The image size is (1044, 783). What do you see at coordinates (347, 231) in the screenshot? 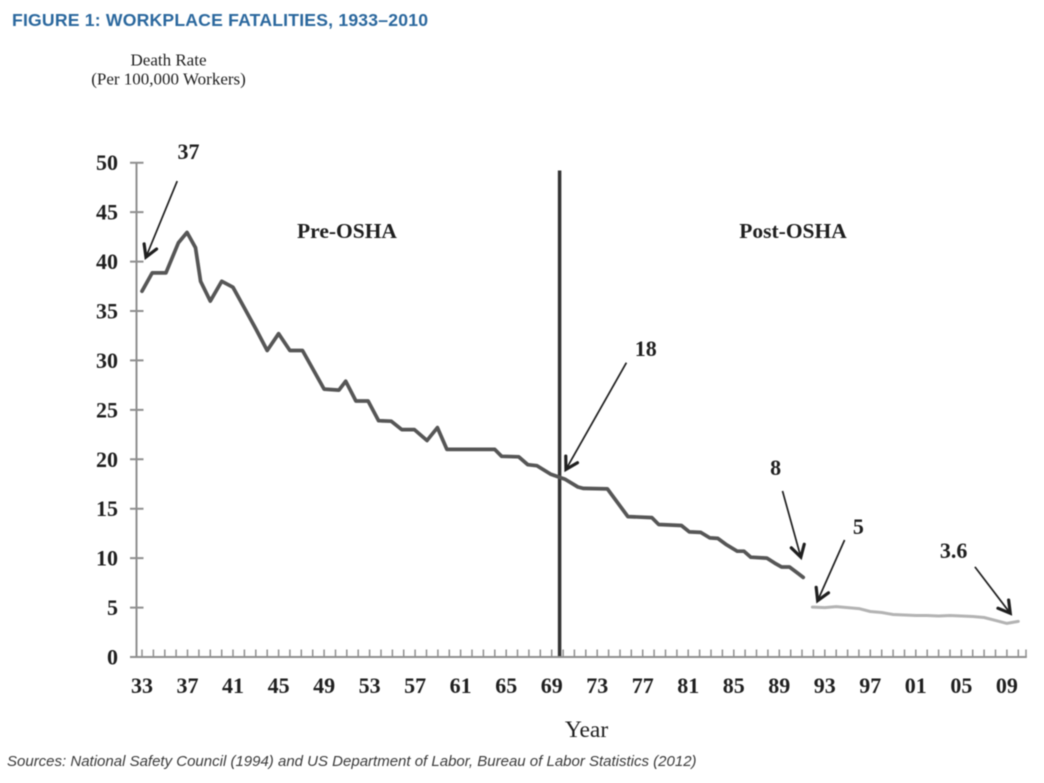
I see `svg-text: Pre-OSHA` at bounding box center [347, 231].